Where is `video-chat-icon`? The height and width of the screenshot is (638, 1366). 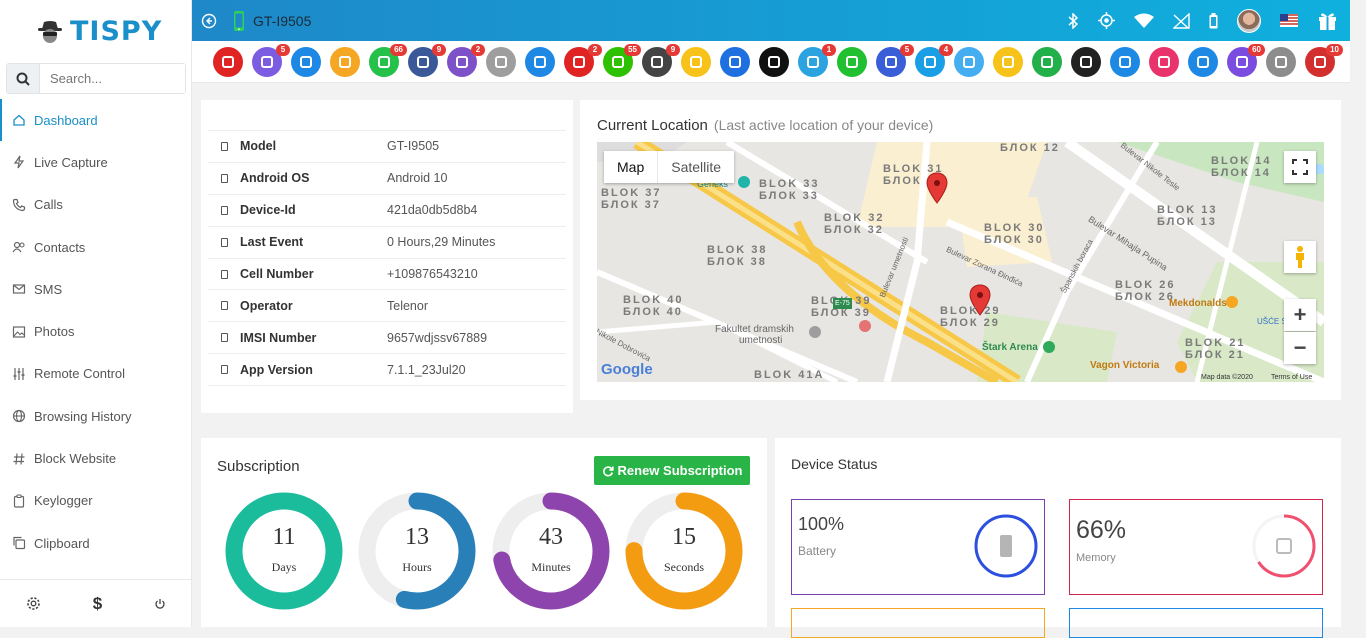
video-chat-icon is located at coordinates (1164, 61).